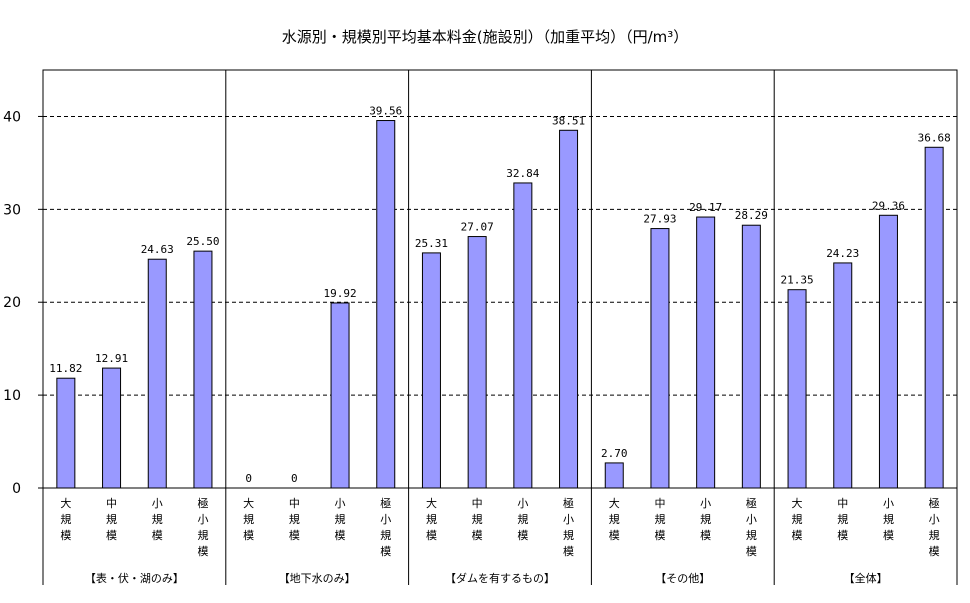  What do you see at coordinates (614, 453) in the screenshot?
I see `data-label: 2.70` at bounding box center [614, 453].